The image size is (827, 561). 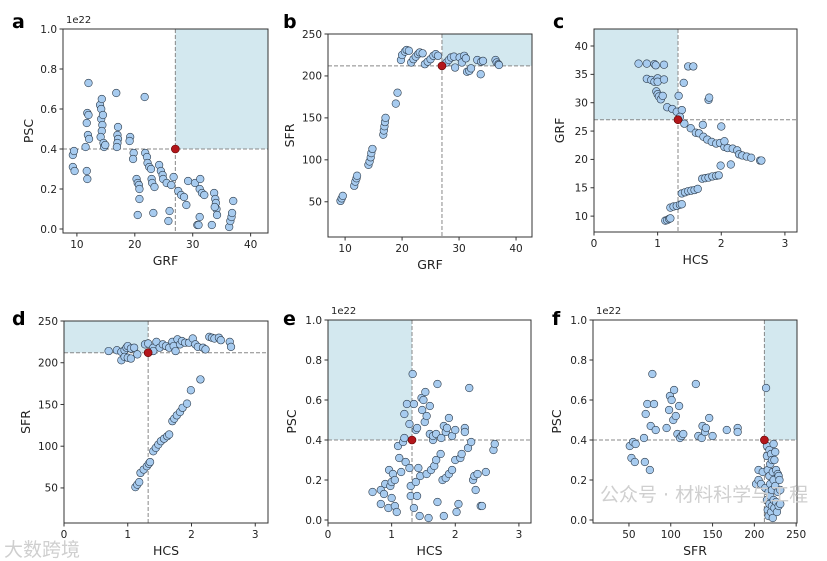 What do you see at coordinates (343, 311) in the screenshot?
I see `y-offset-label: 1e22` at bounding box center [343, 311].